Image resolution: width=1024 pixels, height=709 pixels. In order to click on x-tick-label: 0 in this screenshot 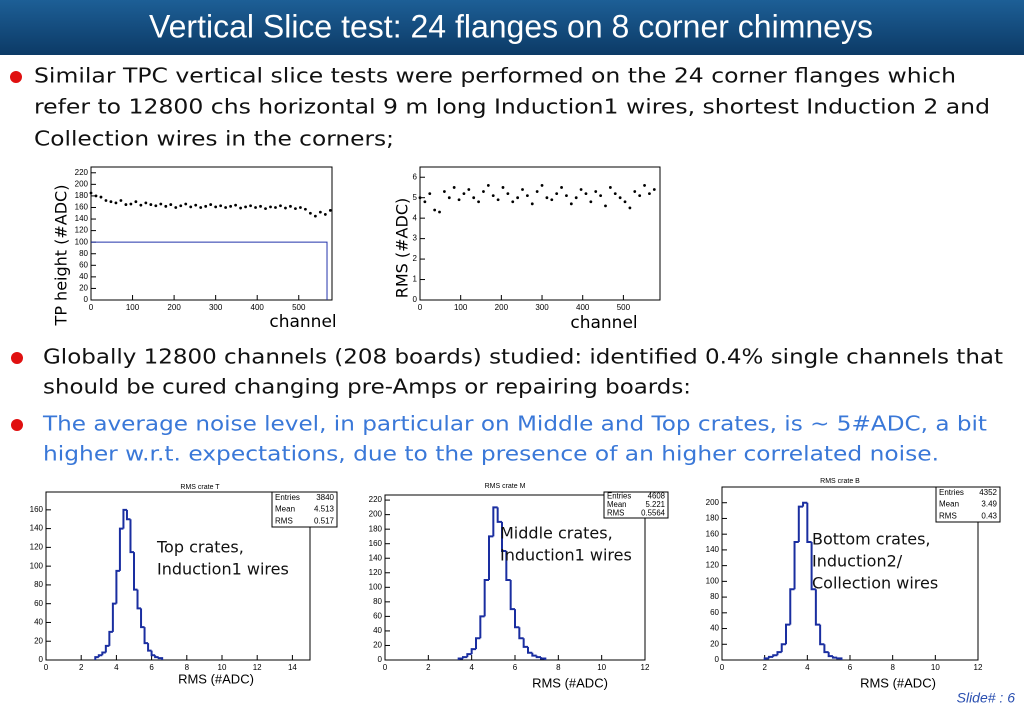, I will do `click(420, 307)`.